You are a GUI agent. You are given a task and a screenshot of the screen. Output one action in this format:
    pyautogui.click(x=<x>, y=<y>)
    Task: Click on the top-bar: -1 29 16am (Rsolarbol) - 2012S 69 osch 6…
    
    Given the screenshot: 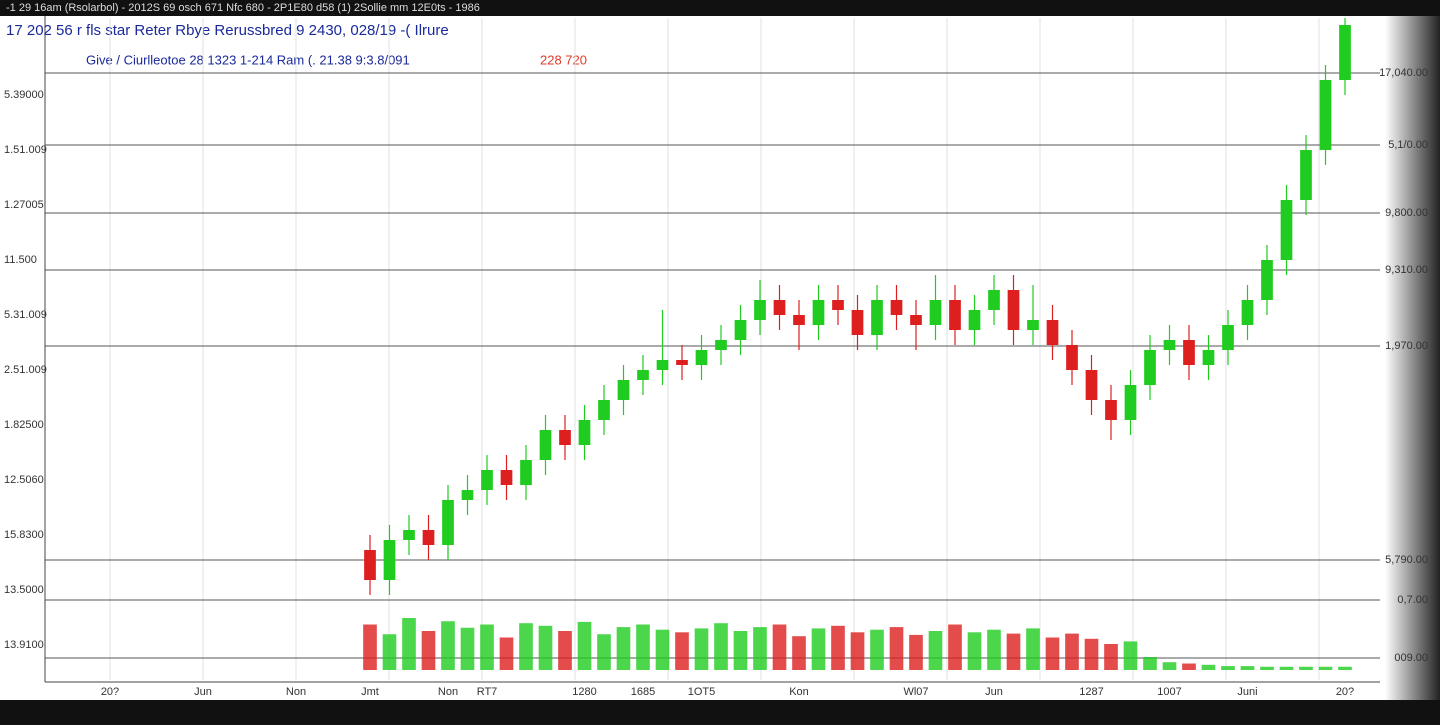 What is the action you would take?
    pyautogui.click(x=243, y=8)
    